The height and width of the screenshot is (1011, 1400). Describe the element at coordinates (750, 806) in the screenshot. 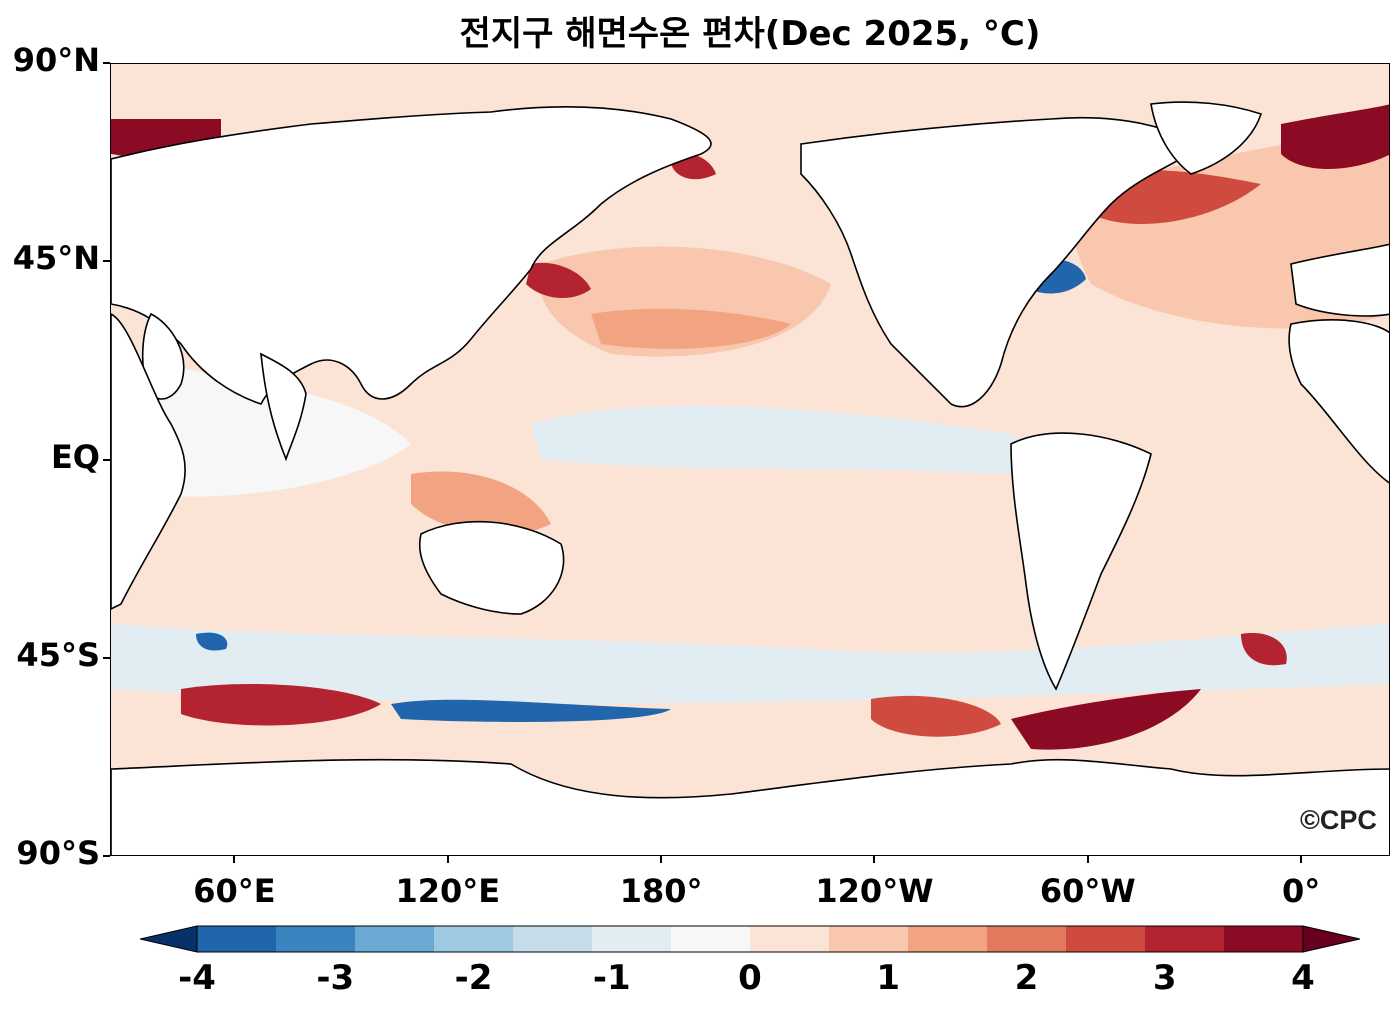

I see `antarctica` at that location.